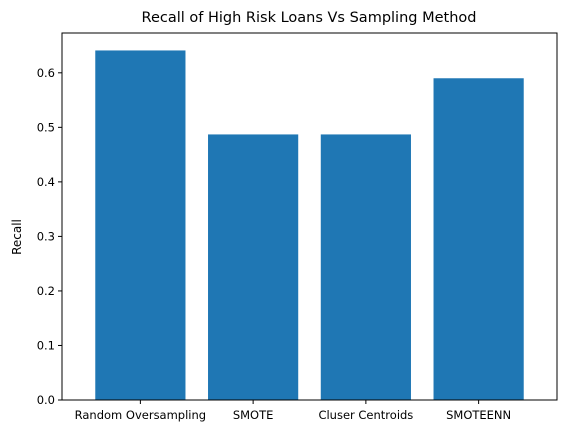  Describe the element at coordinates (478, 415) in the screenshot. I see `x-tick-label: SMOTEENN` at that location.